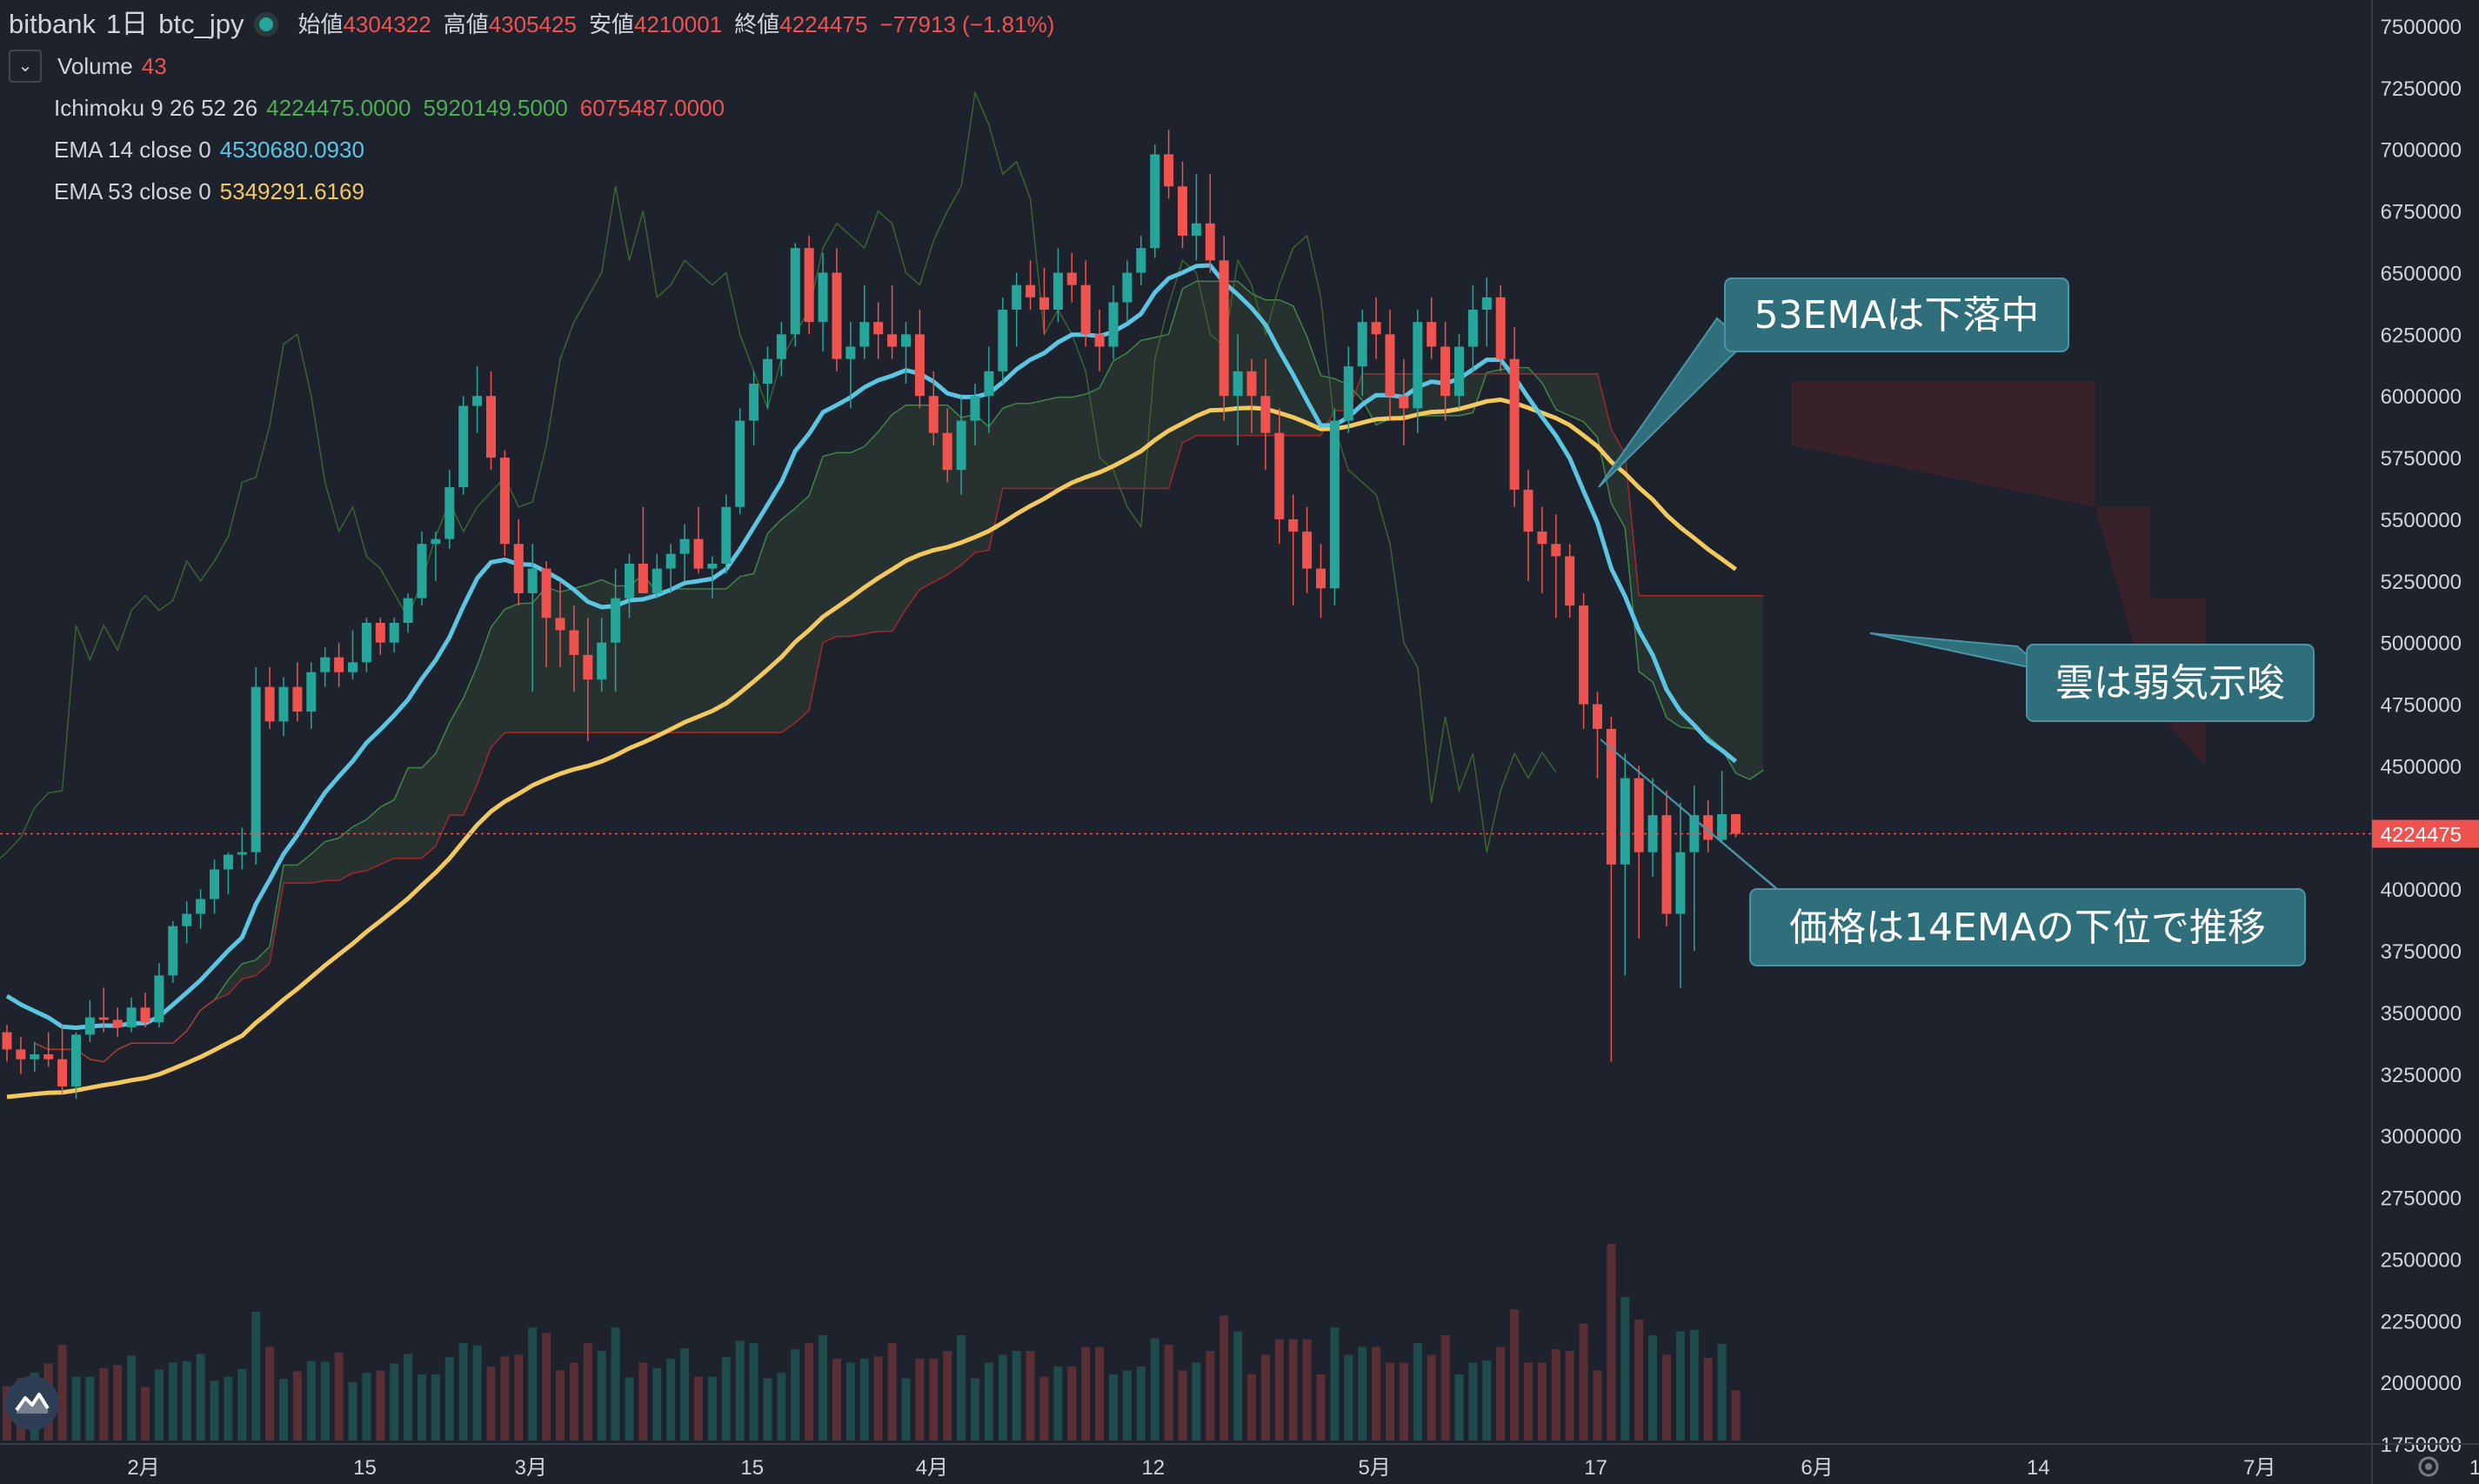 The height and width of the screenshot is (1484, 2479). I want to click on interval-label: 1日, so click(127, 24).